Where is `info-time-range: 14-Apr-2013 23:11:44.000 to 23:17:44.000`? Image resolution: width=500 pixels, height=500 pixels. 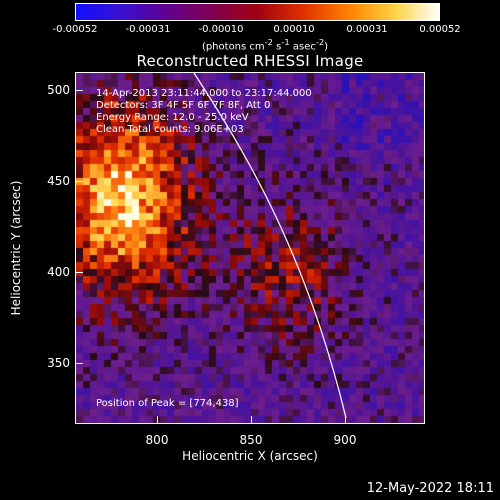
info-time-range: 14-Apr-2013 23:11:44.000 to 23:17:44.000 is located at coordinates (204, 93).